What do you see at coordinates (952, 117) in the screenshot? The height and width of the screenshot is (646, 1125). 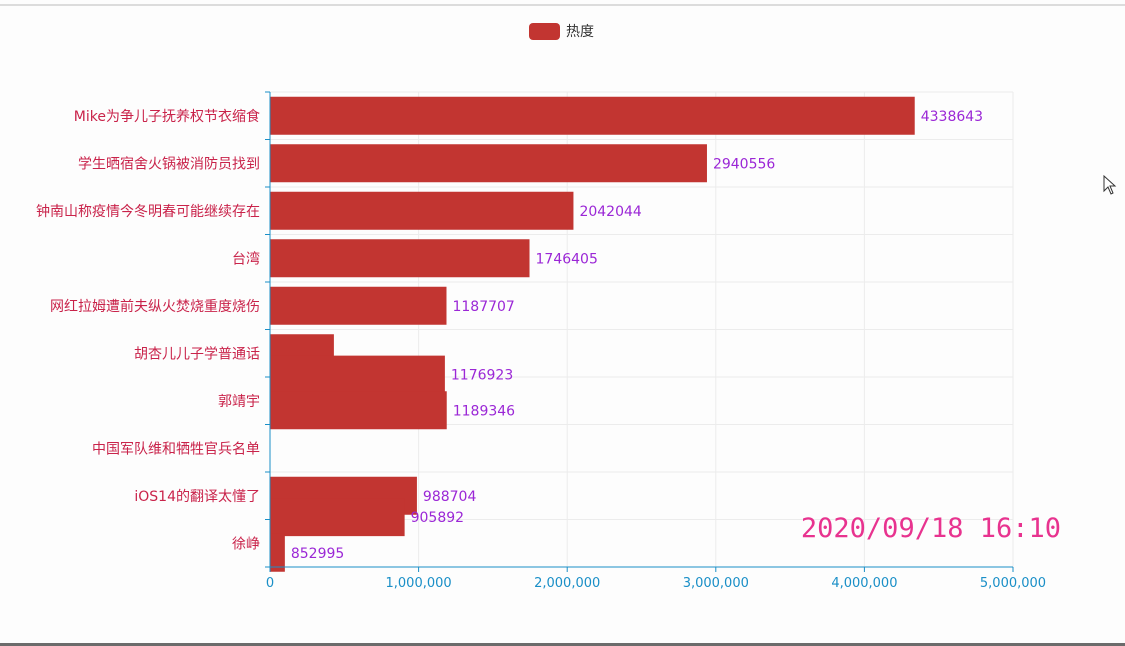 I see `bar-value-label: 4338643` at bounding box center [952, 117].